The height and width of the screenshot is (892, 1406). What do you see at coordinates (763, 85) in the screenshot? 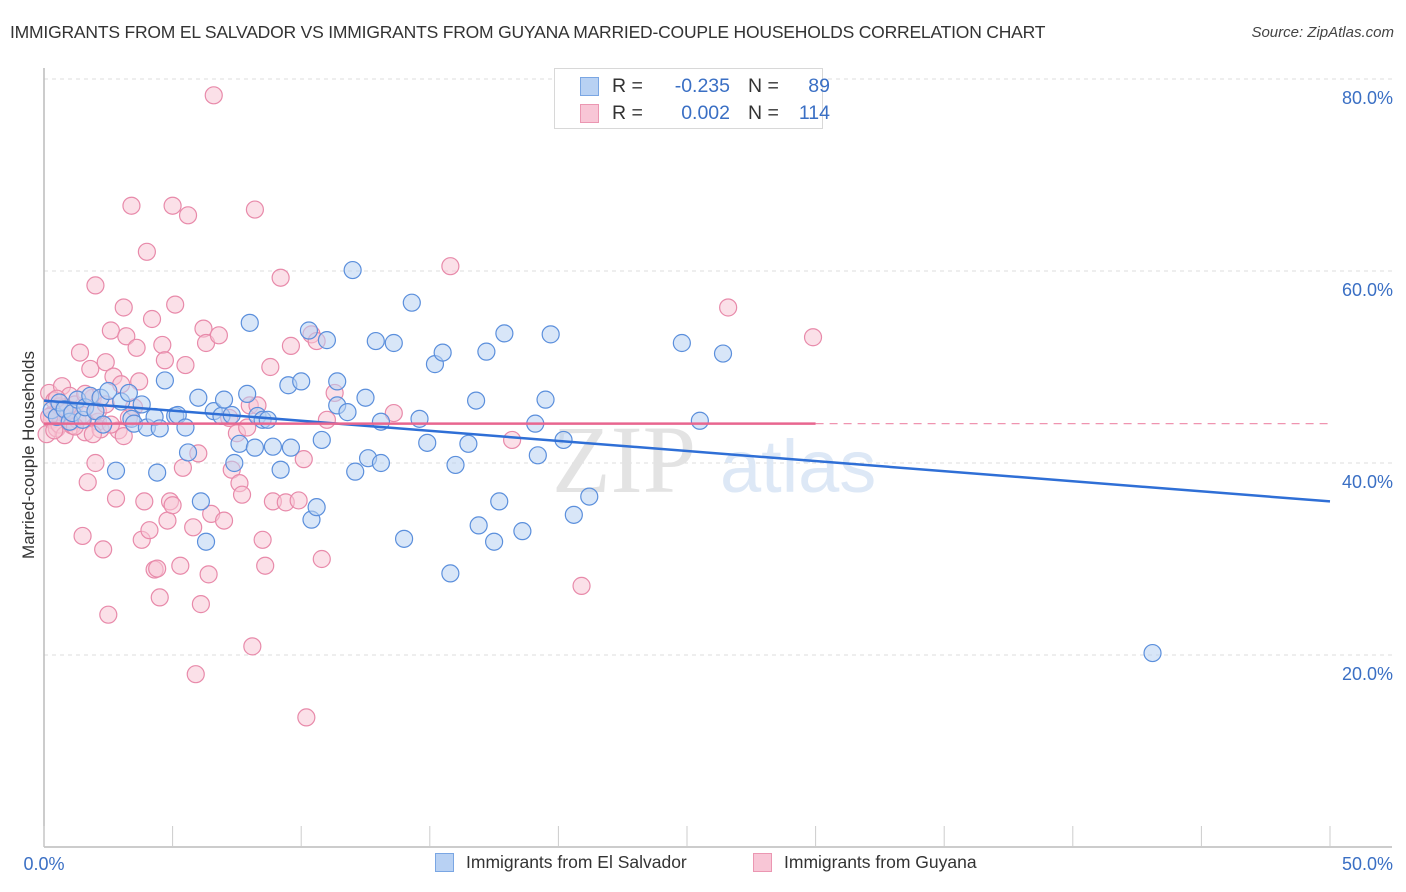
I see `n-label: N =` at bounding box center [763, 85].